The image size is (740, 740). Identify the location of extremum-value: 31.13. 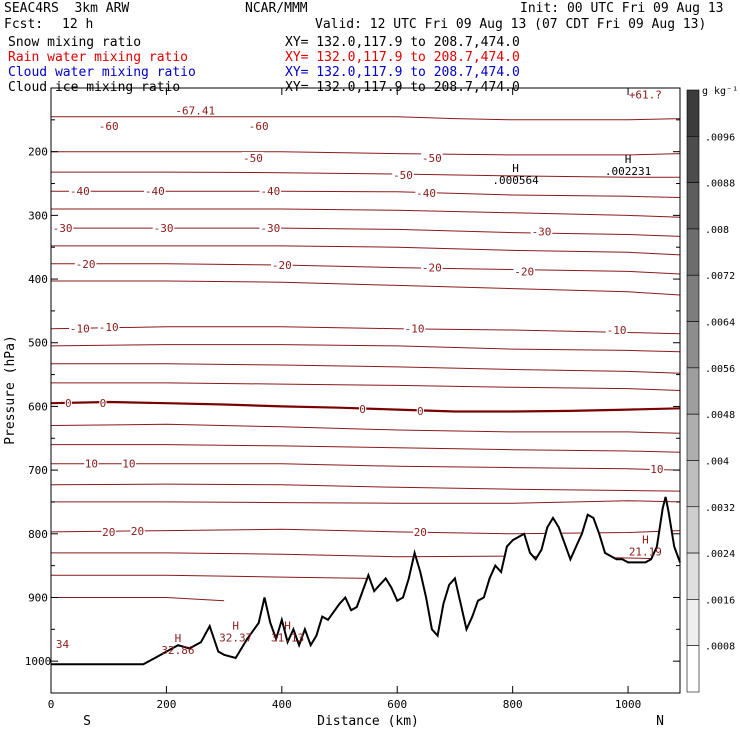
(287, 637).